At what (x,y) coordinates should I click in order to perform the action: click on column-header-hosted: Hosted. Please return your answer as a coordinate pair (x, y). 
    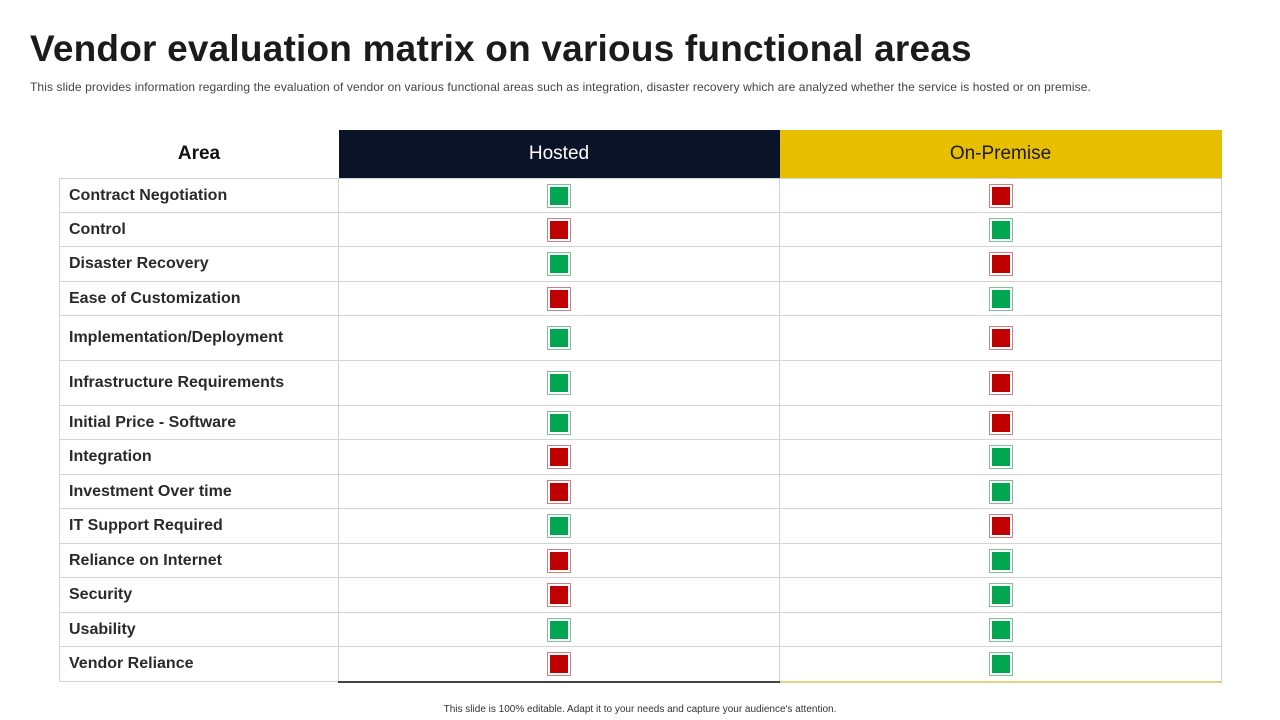
    Looking at the image, I should click on (559, 154).